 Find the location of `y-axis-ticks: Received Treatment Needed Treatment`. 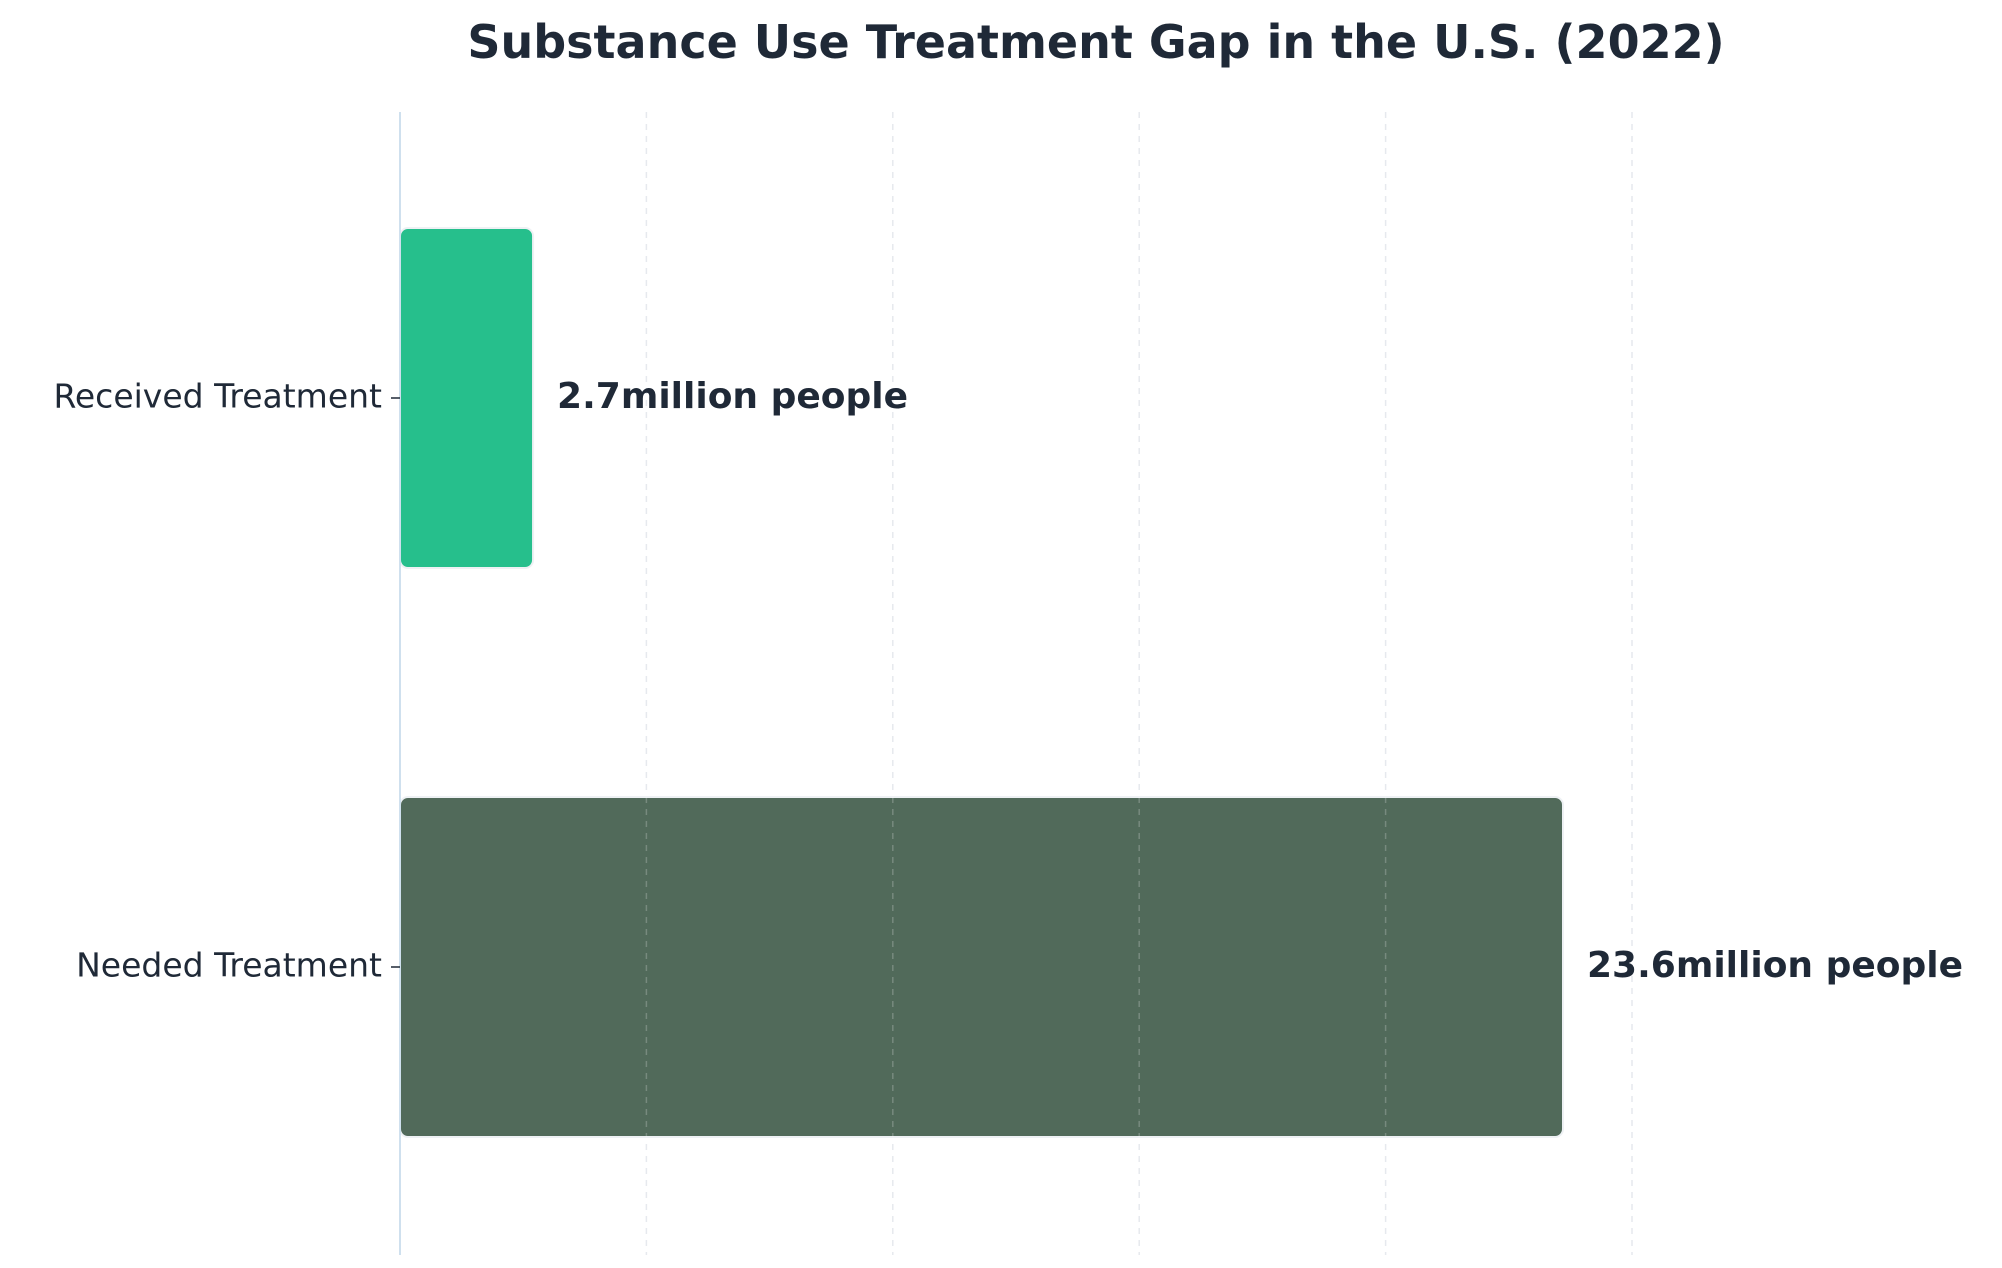

y-axis-ticks: Received Treatment Needed Treatment is located at coordinates (226, 681).